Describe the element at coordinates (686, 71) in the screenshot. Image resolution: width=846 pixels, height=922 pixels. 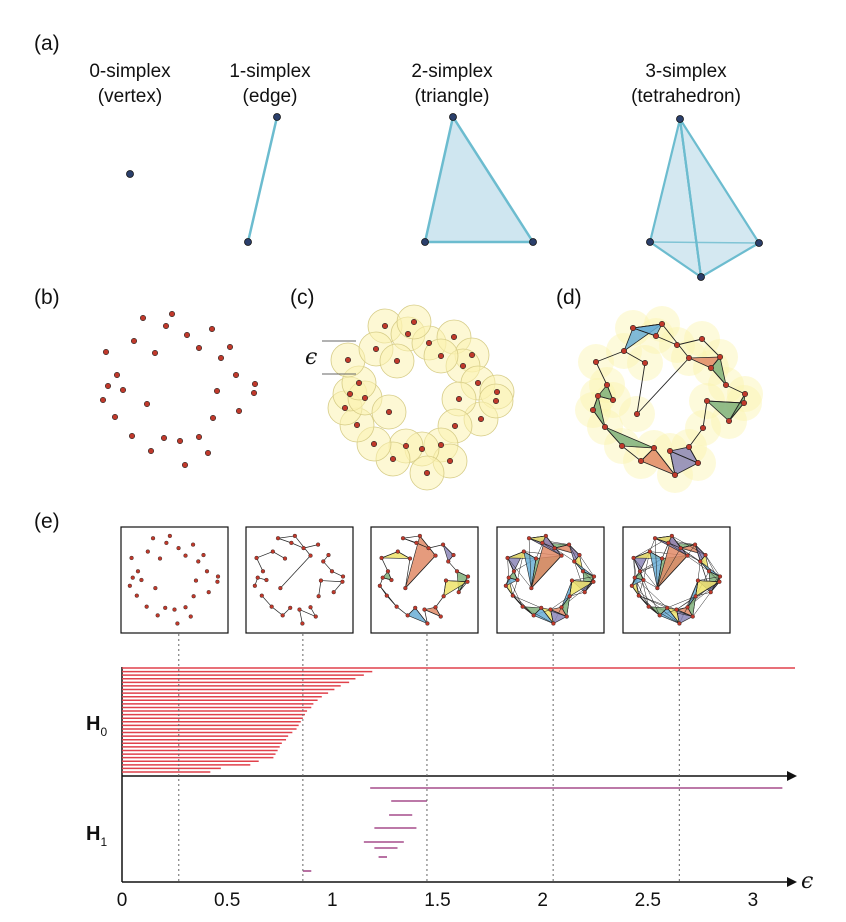
I see `caption-3-simplex-name: 3-simplex` at that location.